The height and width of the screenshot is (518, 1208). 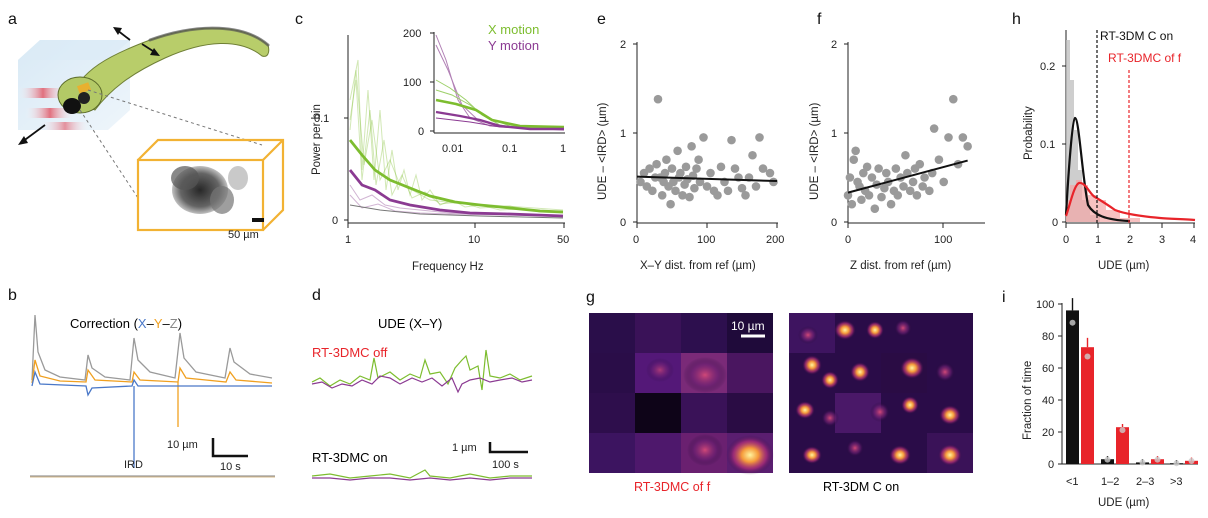 I want to click on panel-g-scale-label: 10 µm, so click(x=748, y=326).